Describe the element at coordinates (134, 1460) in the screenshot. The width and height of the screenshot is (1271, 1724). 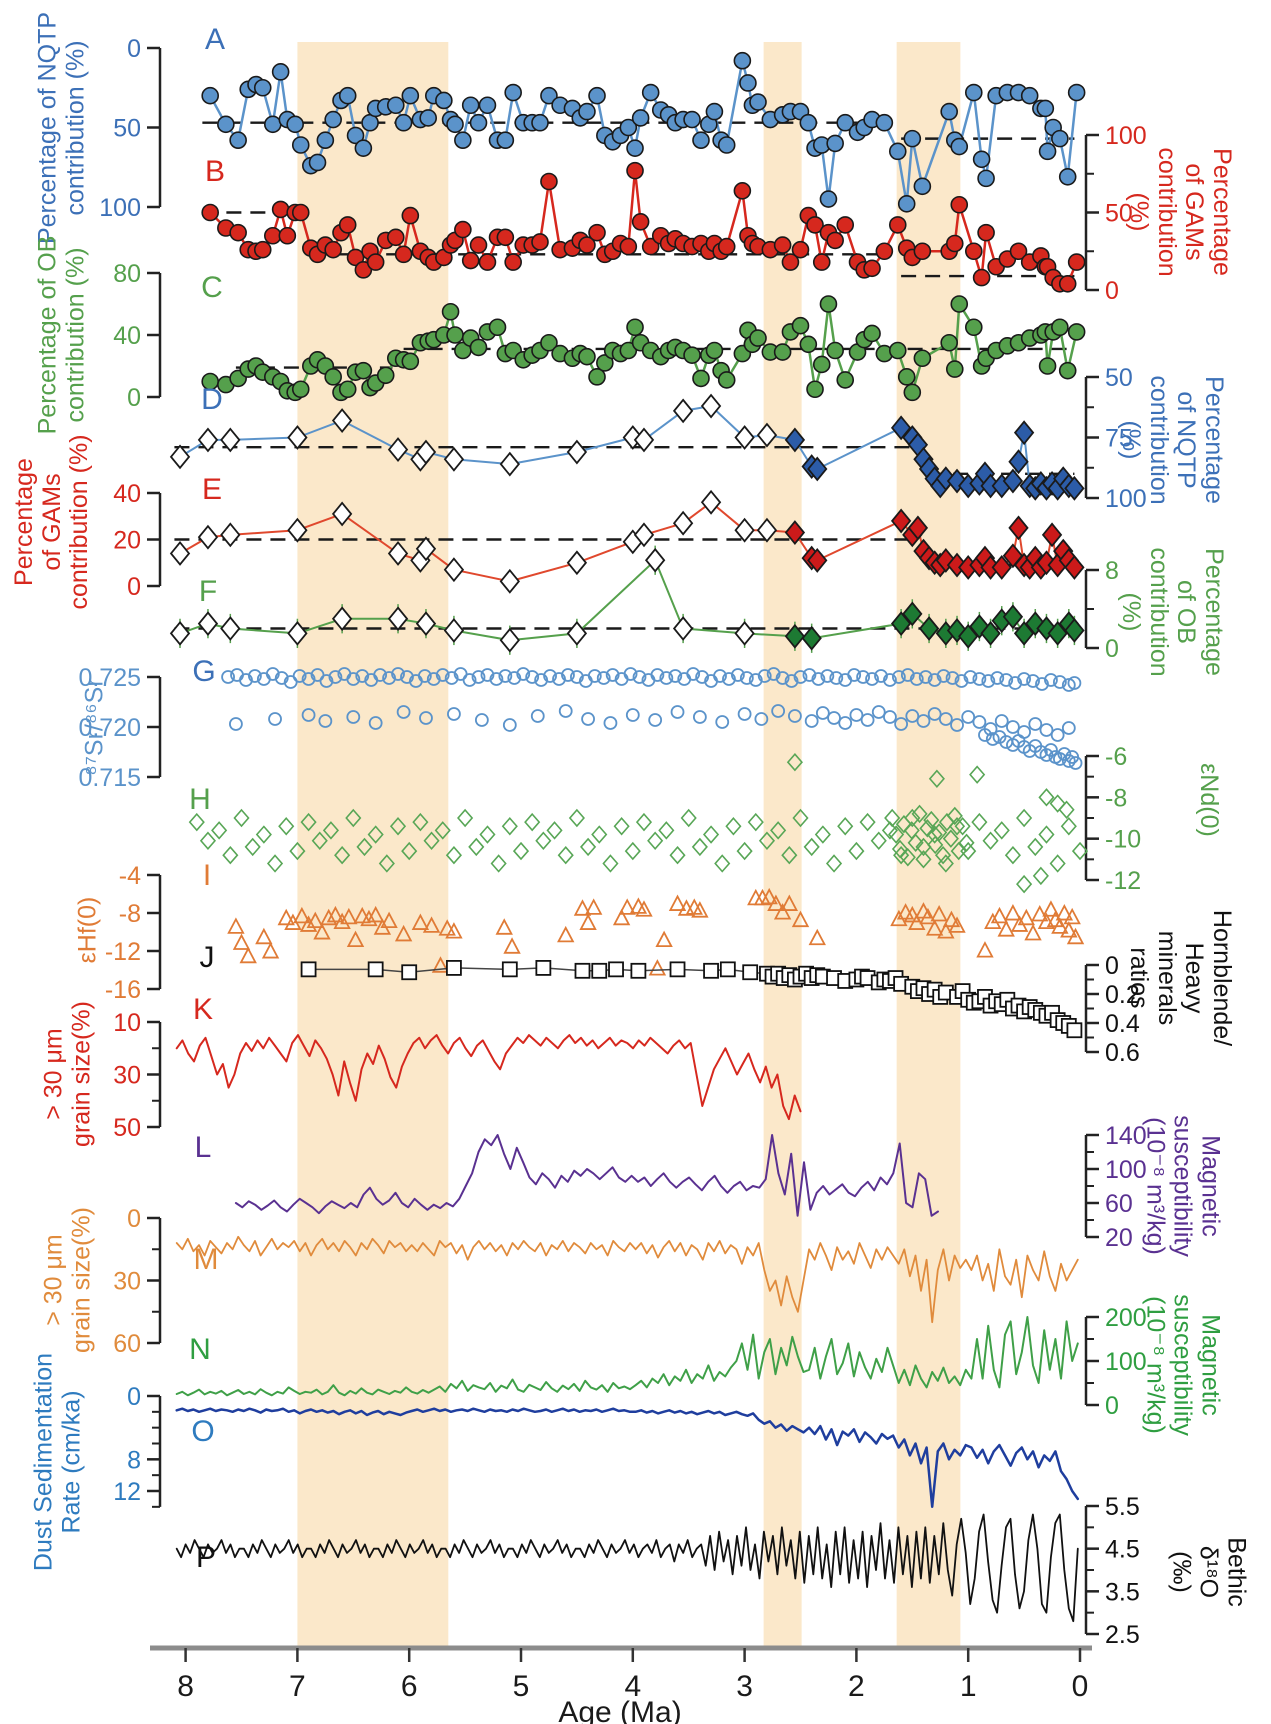
I see `axis-O-tick: 8` at that location.